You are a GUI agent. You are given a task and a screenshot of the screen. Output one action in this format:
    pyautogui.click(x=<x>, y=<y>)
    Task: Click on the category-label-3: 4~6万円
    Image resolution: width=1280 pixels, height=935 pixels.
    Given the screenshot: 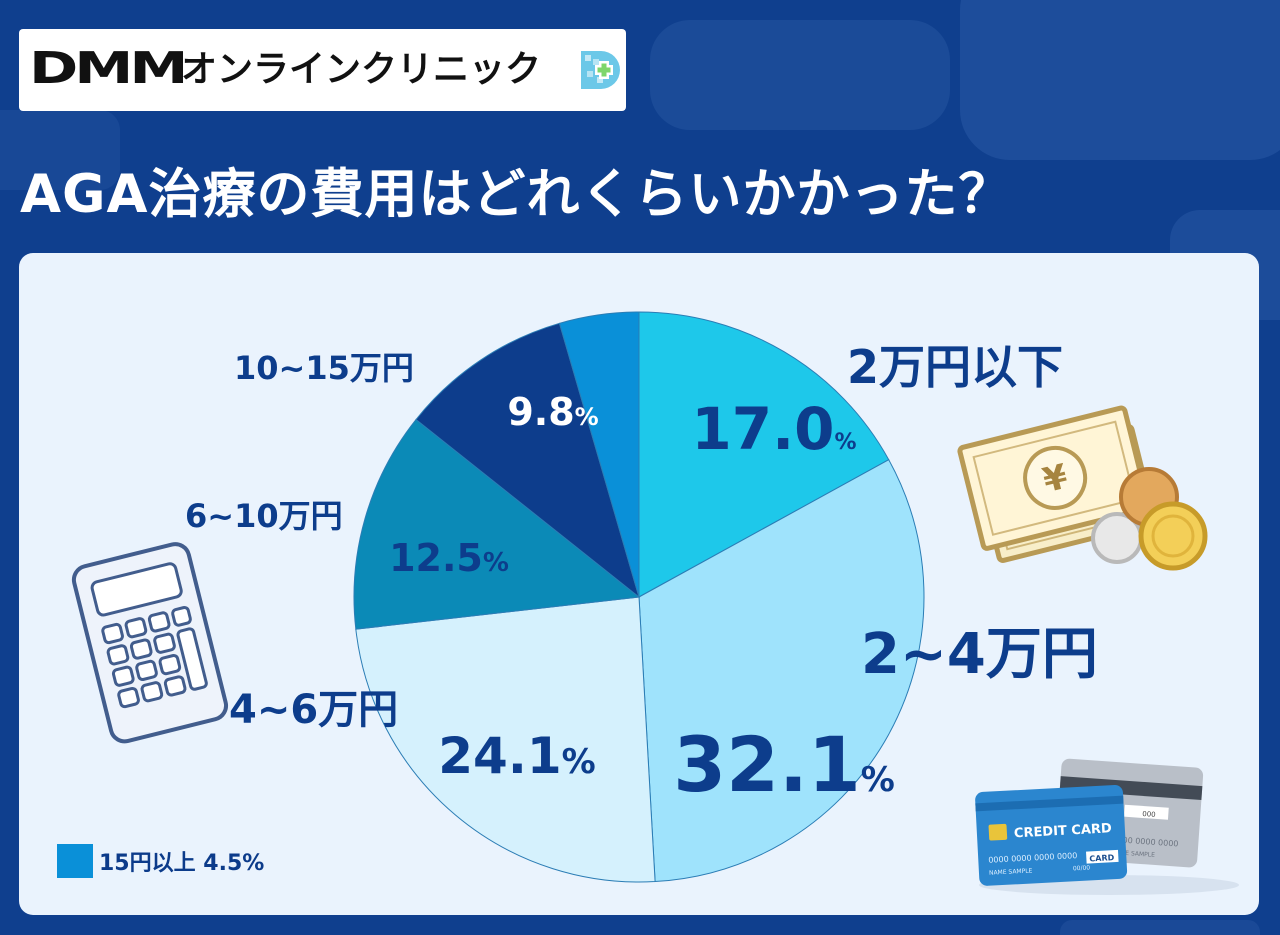 What is the action you would take?
    pyautogui.click(x=313, y=710)
    